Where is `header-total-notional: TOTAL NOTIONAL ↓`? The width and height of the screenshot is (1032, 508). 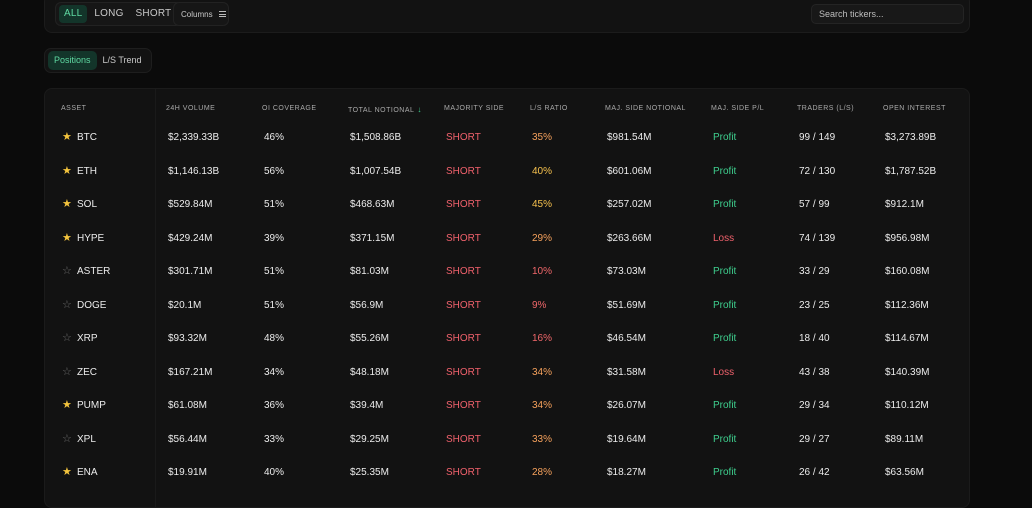
header-total-notional: TOTAL NOTIONAL ↓ is located at coordinates (385, 109).